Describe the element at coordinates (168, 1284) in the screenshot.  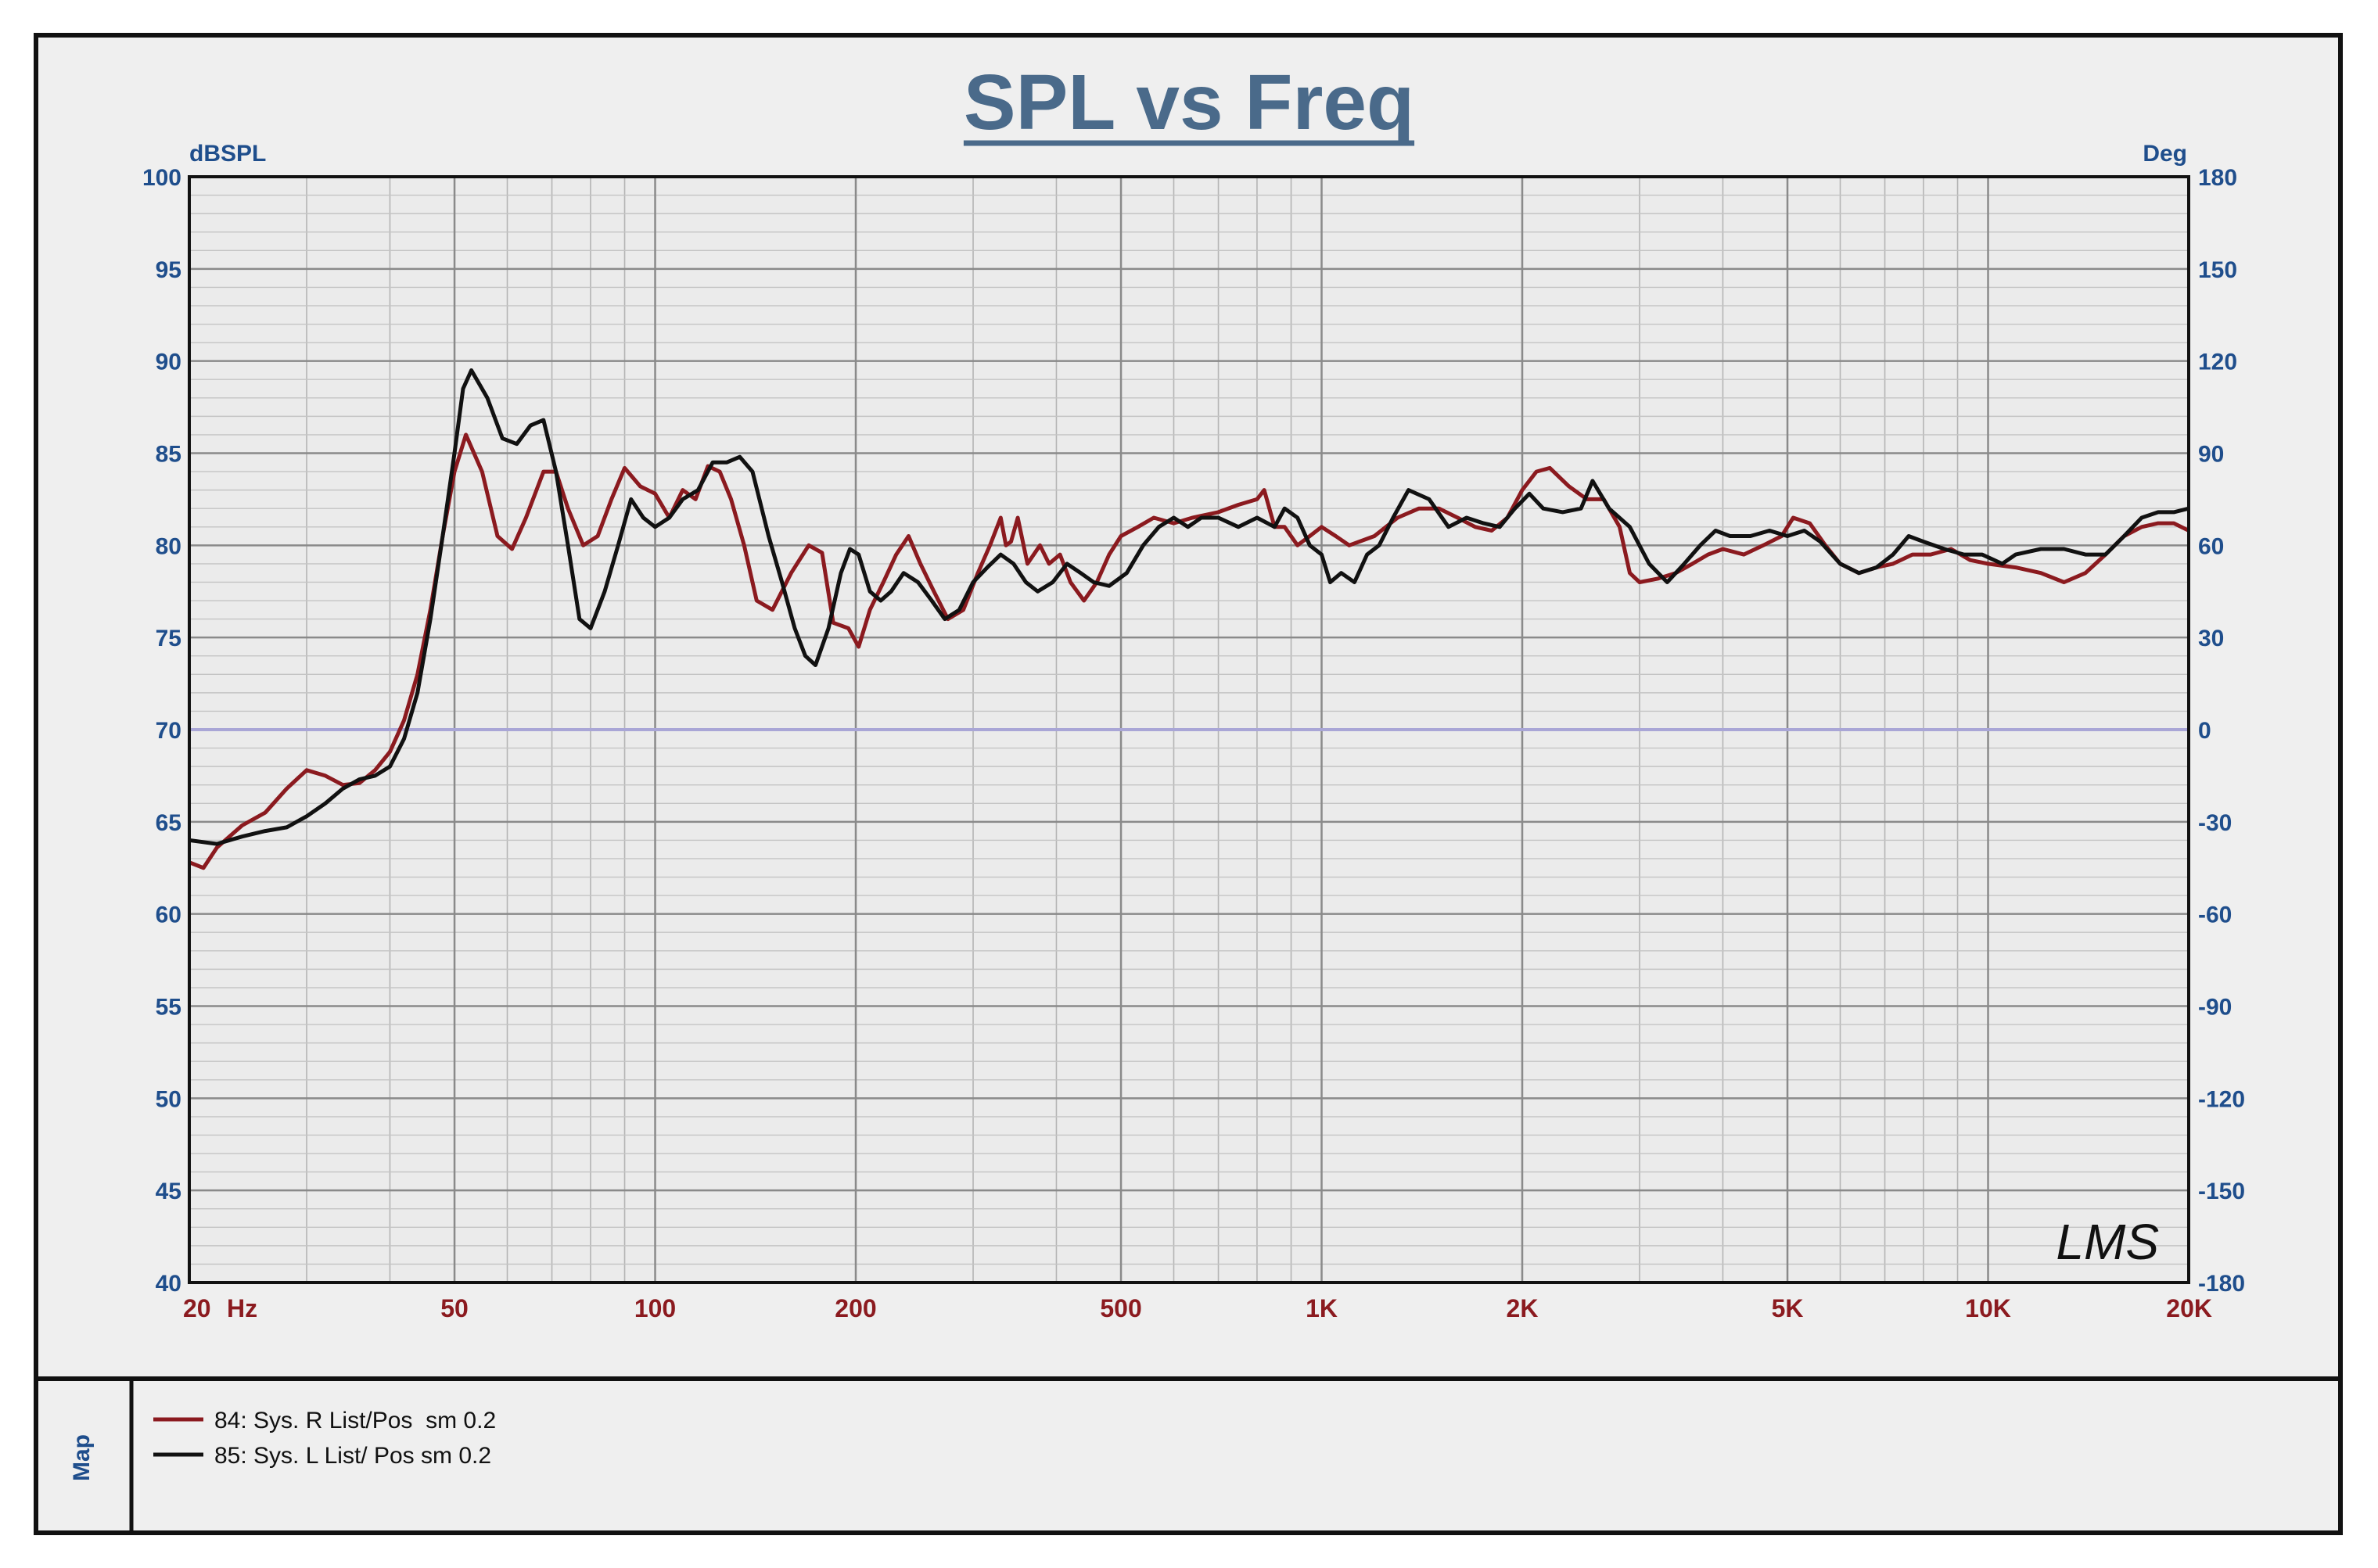
I see `y-tick-label: 40` at that location.